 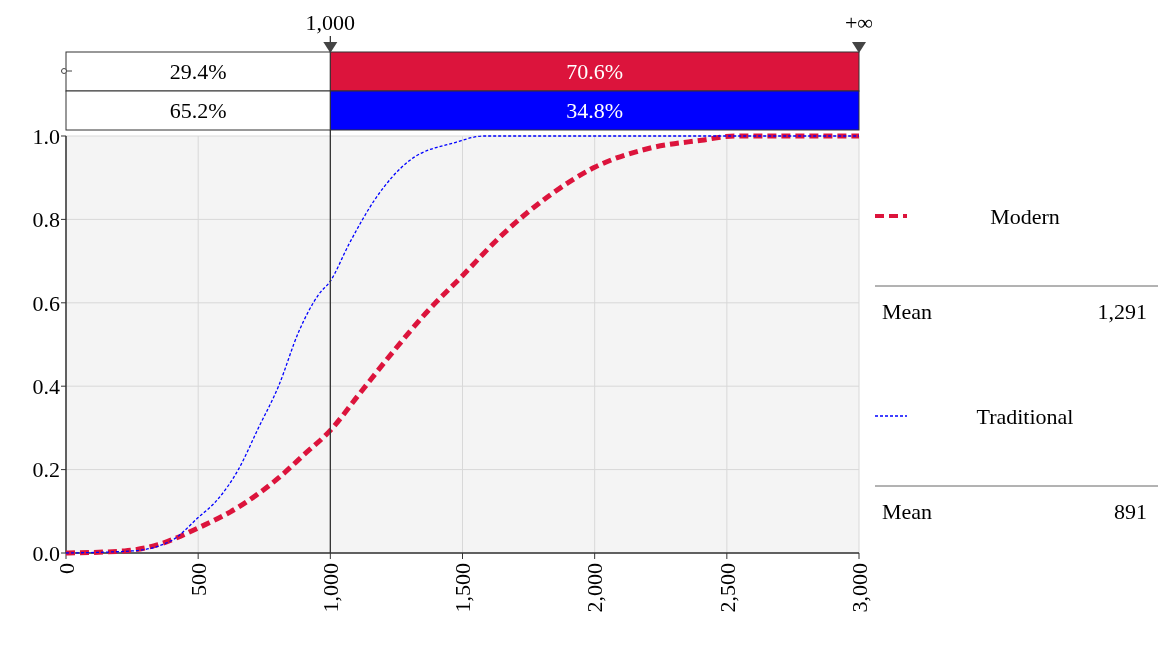 I want to click on y-tick-label: 0.0, so click(x=46, y=553).